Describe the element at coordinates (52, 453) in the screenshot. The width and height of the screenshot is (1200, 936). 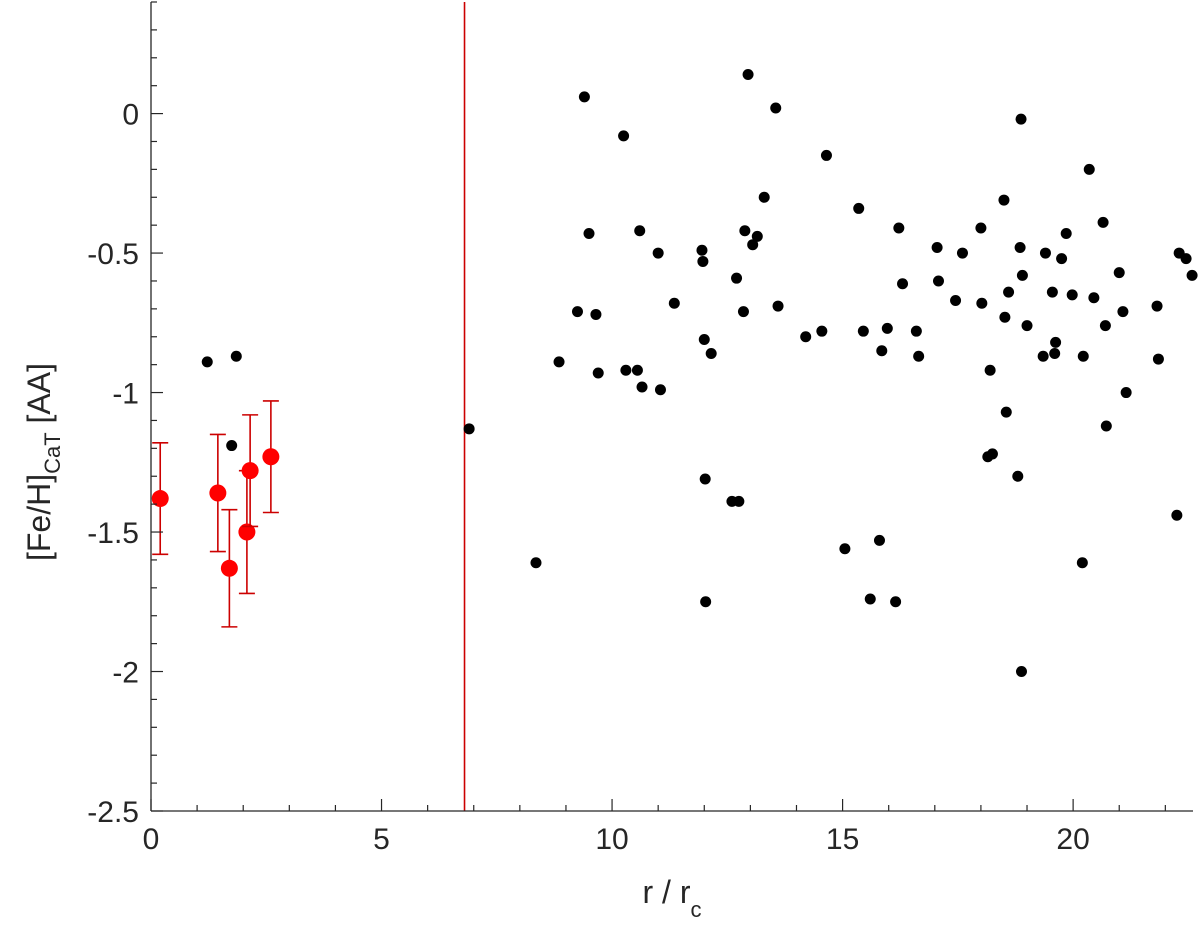
I see `y-axis-label-subscript: CaT` at that location.